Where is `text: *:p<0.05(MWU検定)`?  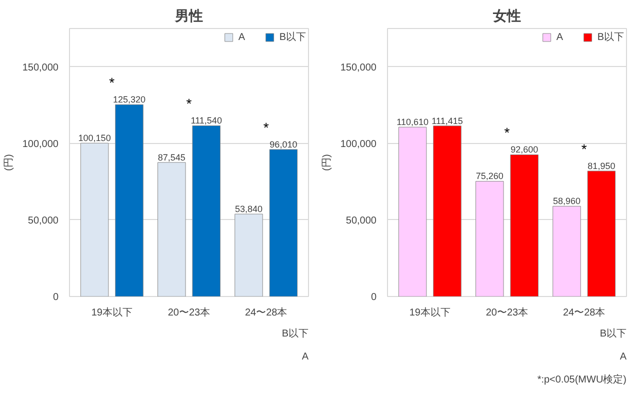
text: *:p<0.05(MWU検定) is located at coordinates (582, 380).